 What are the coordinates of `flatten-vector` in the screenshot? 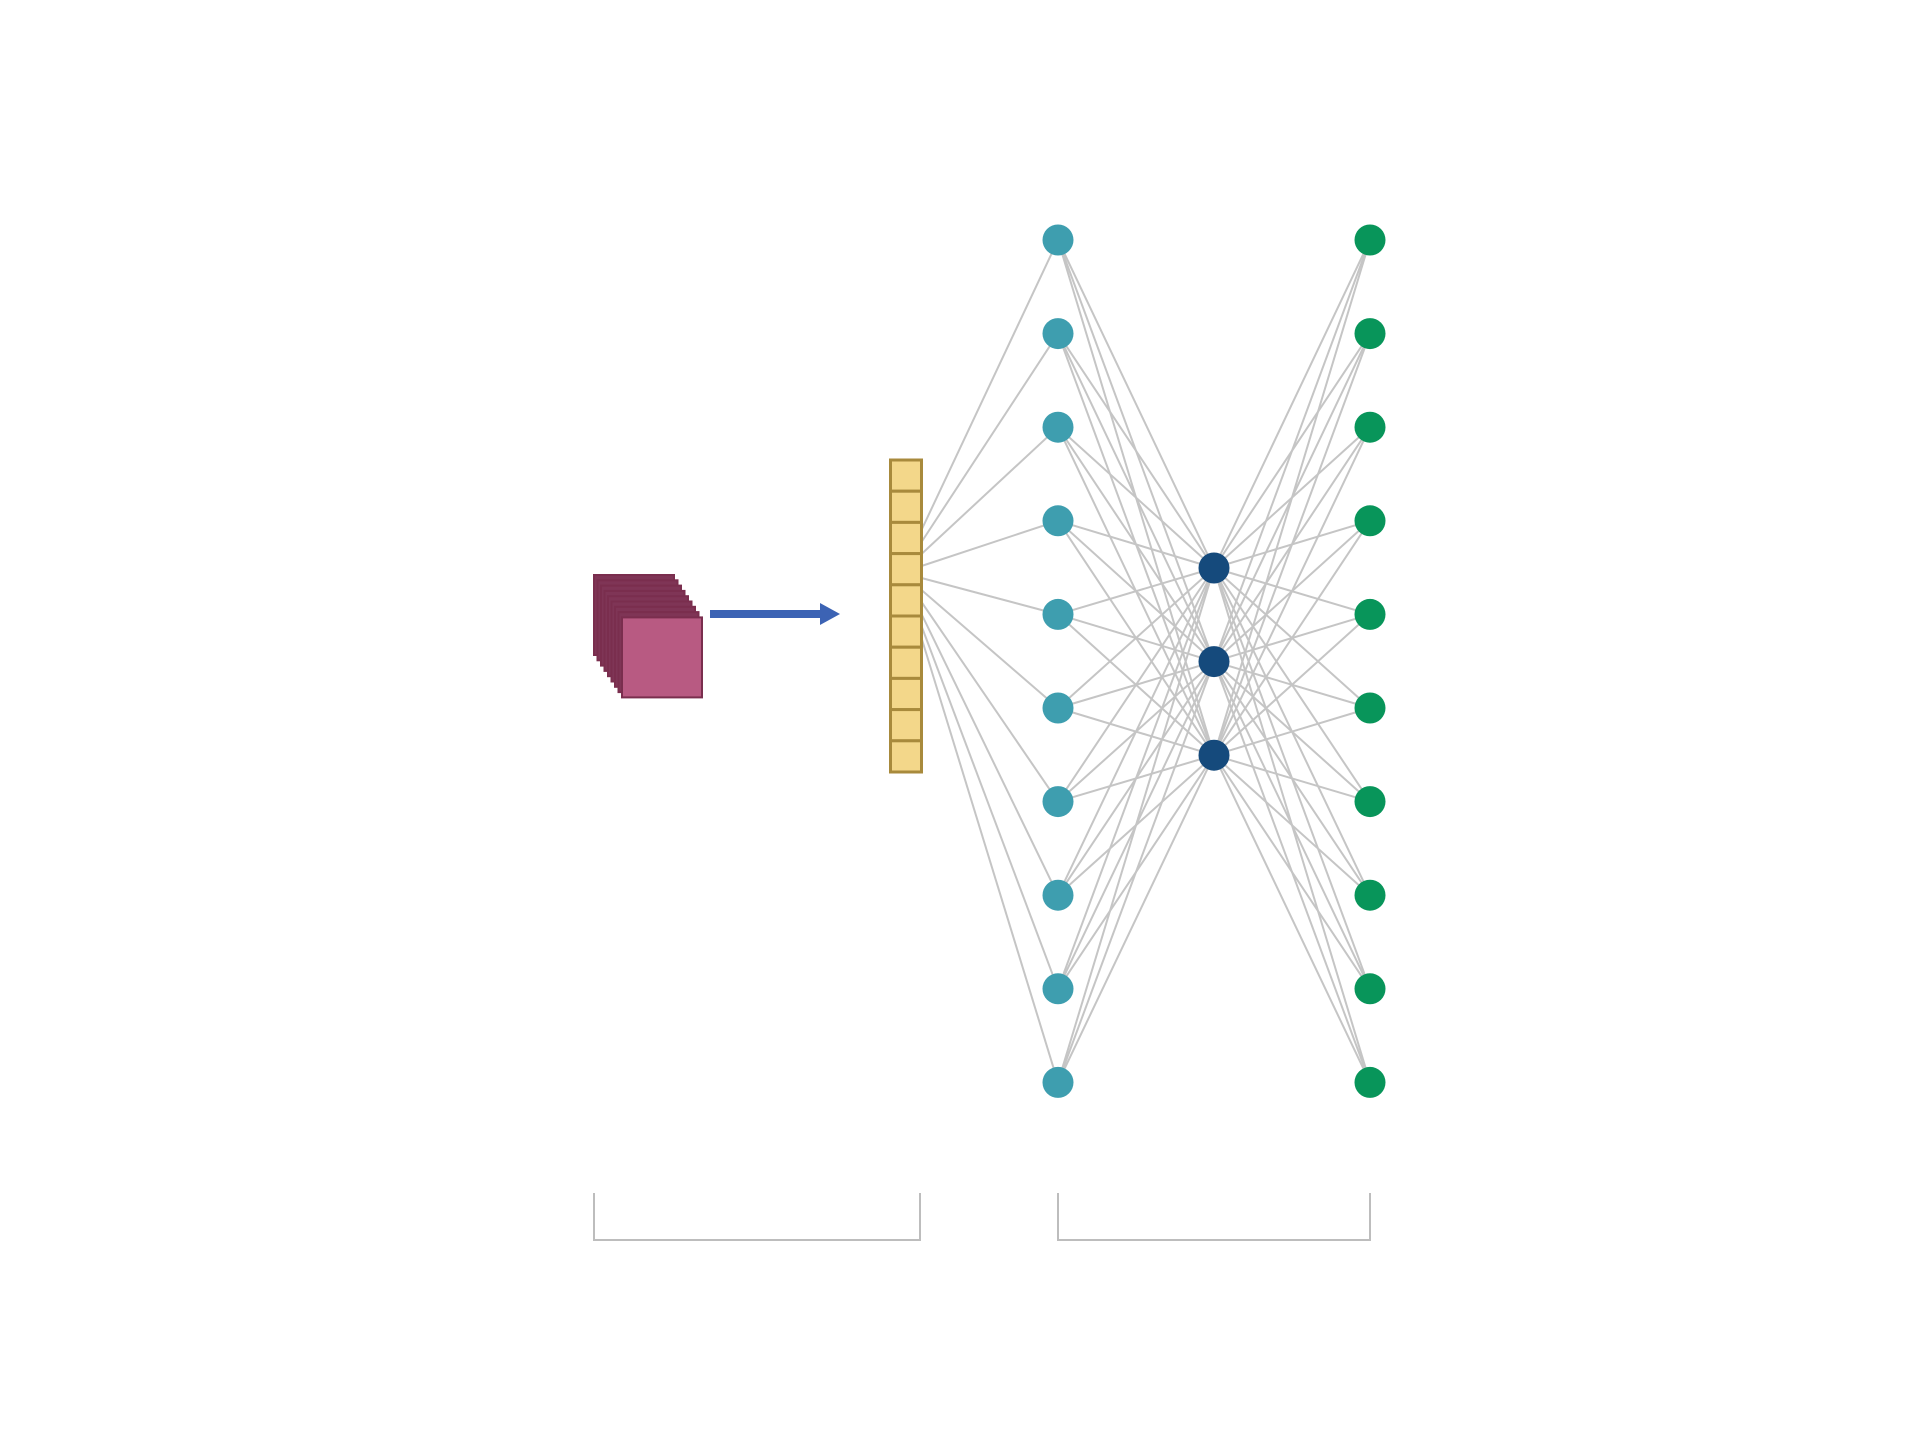 It's located at (906, 616).